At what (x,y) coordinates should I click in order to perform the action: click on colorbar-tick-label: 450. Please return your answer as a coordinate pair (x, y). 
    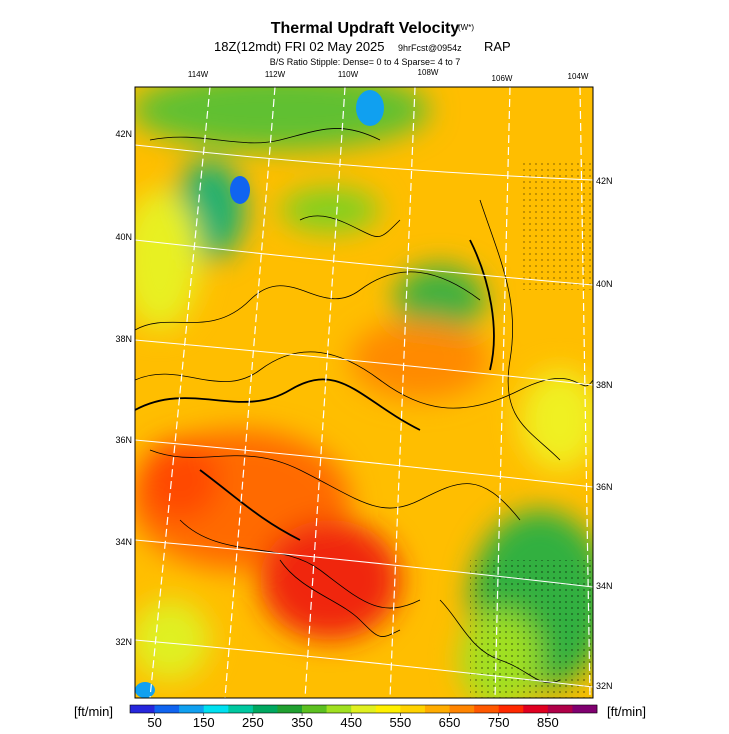
    Looking at the image, I should click on (351, 722).